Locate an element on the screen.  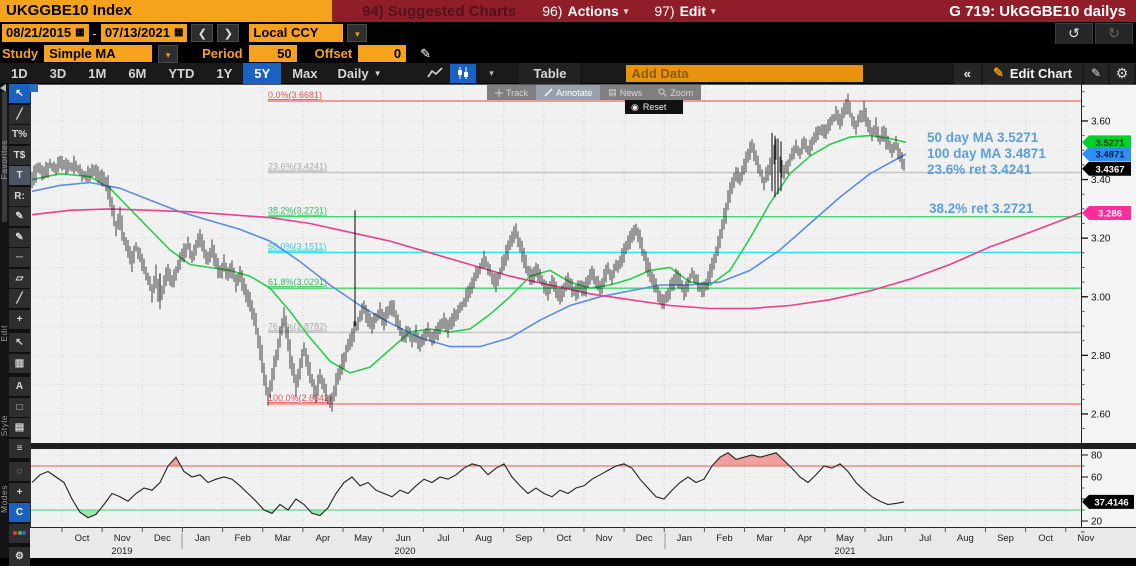
magnet-mode: C is located at coordinates (19, 512).